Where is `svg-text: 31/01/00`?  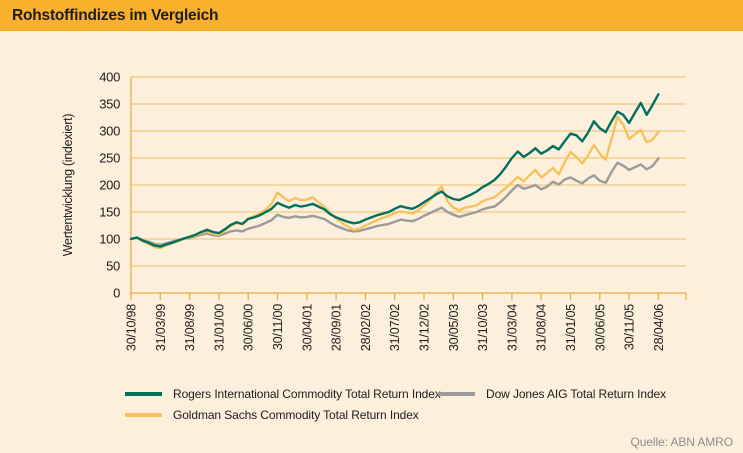 svg-text: 31/01/00 is located at coordinates (219, 327).